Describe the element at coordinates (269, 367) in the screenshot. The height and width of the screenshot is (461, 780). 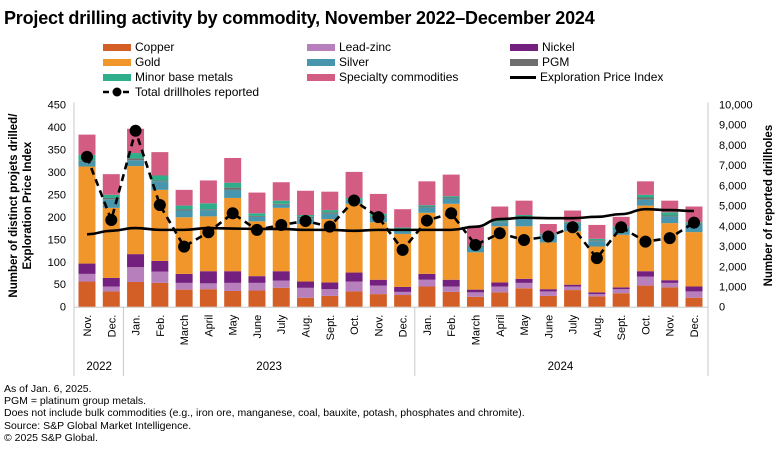
I see `year-label: 2023` at that location.